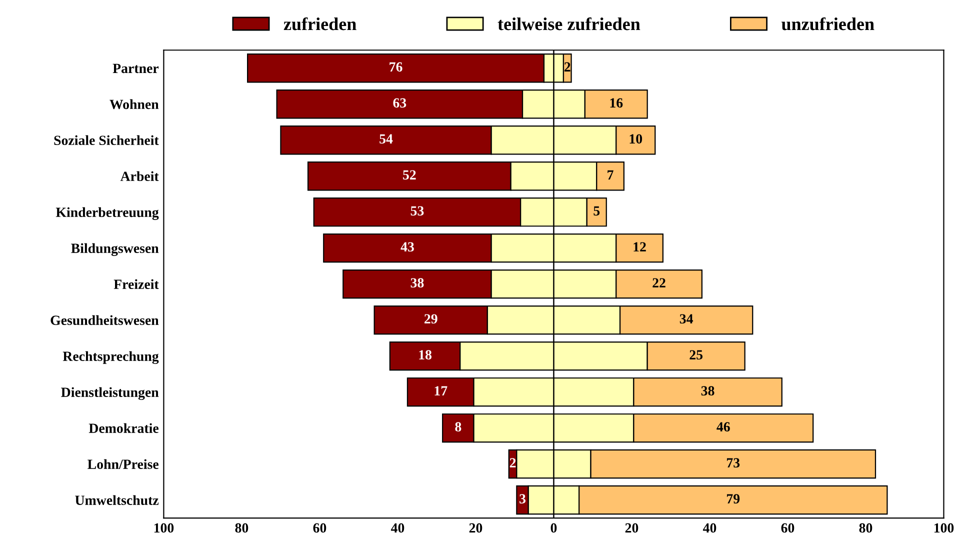 The height and width of the screenshot is (557, 963). I want to click on data-label: 10, so click(636, 139).